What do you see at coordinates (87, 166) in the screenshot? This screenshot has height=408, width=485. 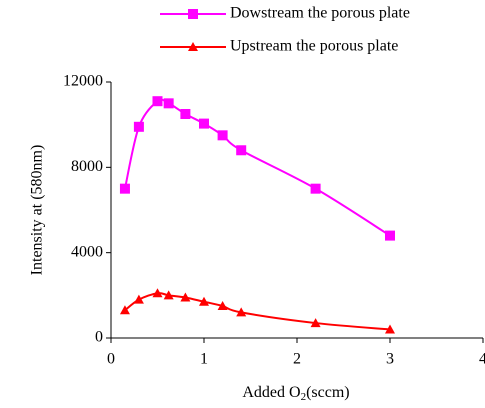 I see `y-tick-label: 8000` at bounding box center [87, 166].